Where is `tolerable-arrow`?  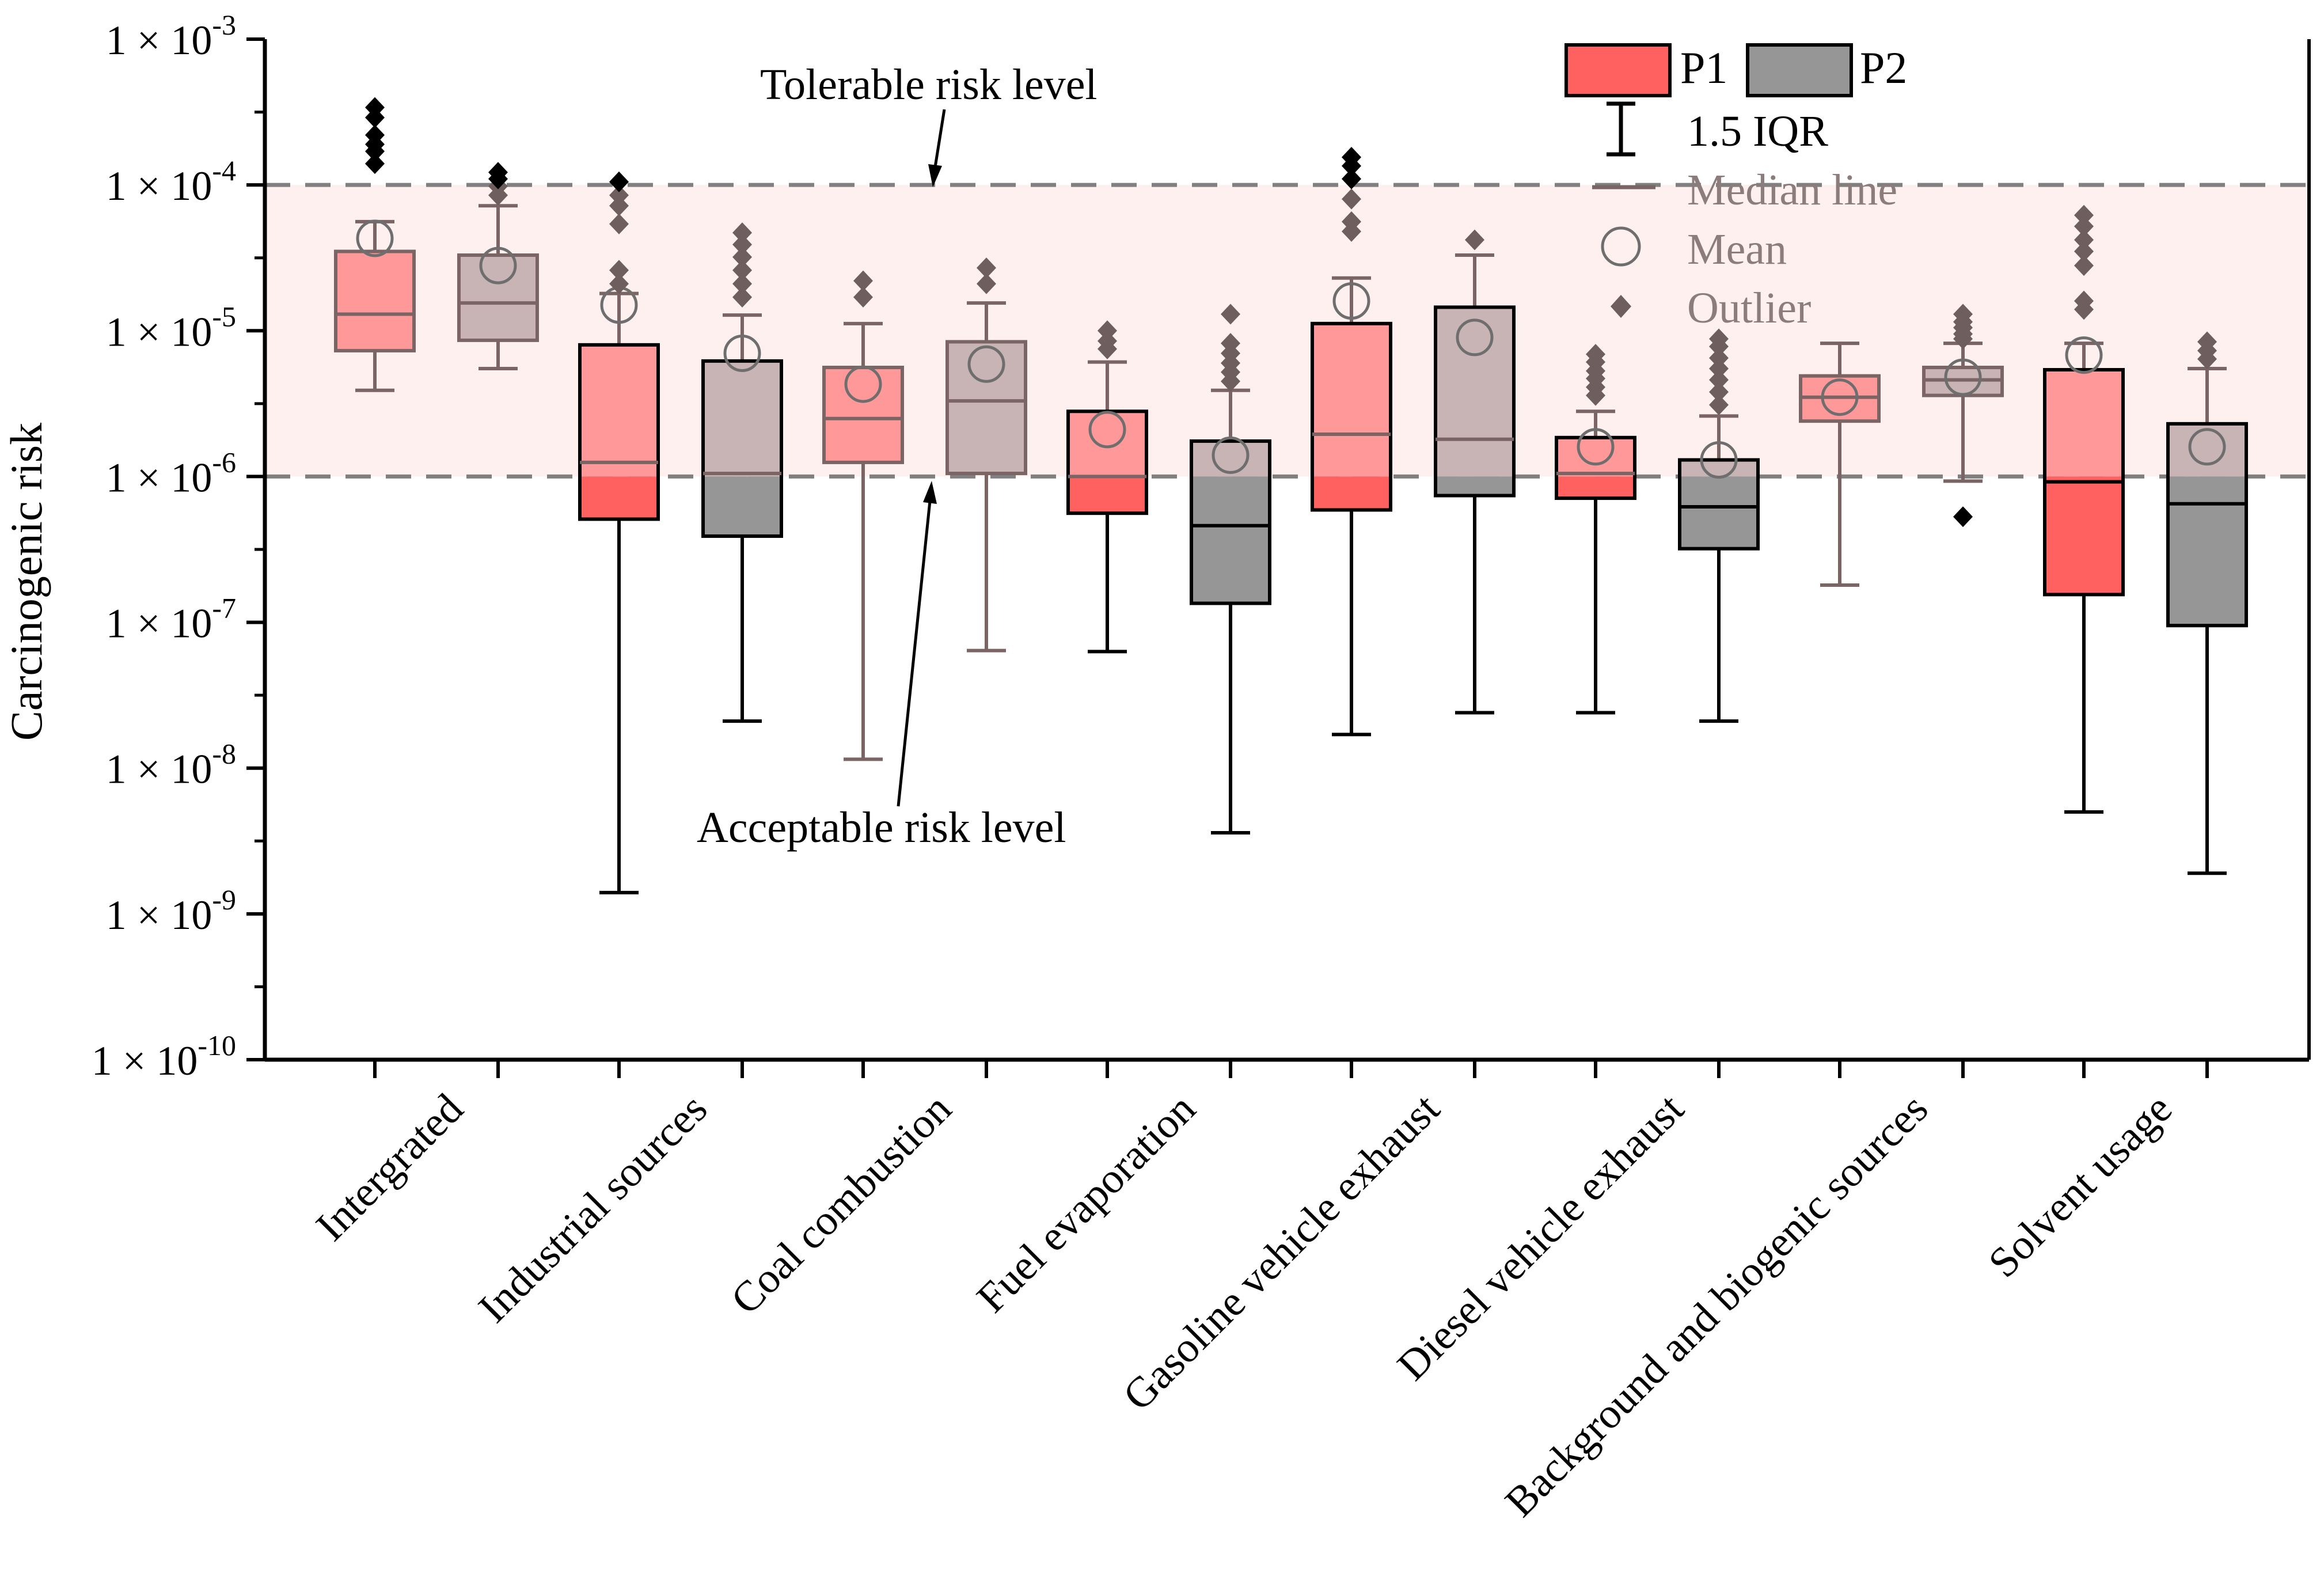 tolerable-arrow is located at coordinates (937, 148).